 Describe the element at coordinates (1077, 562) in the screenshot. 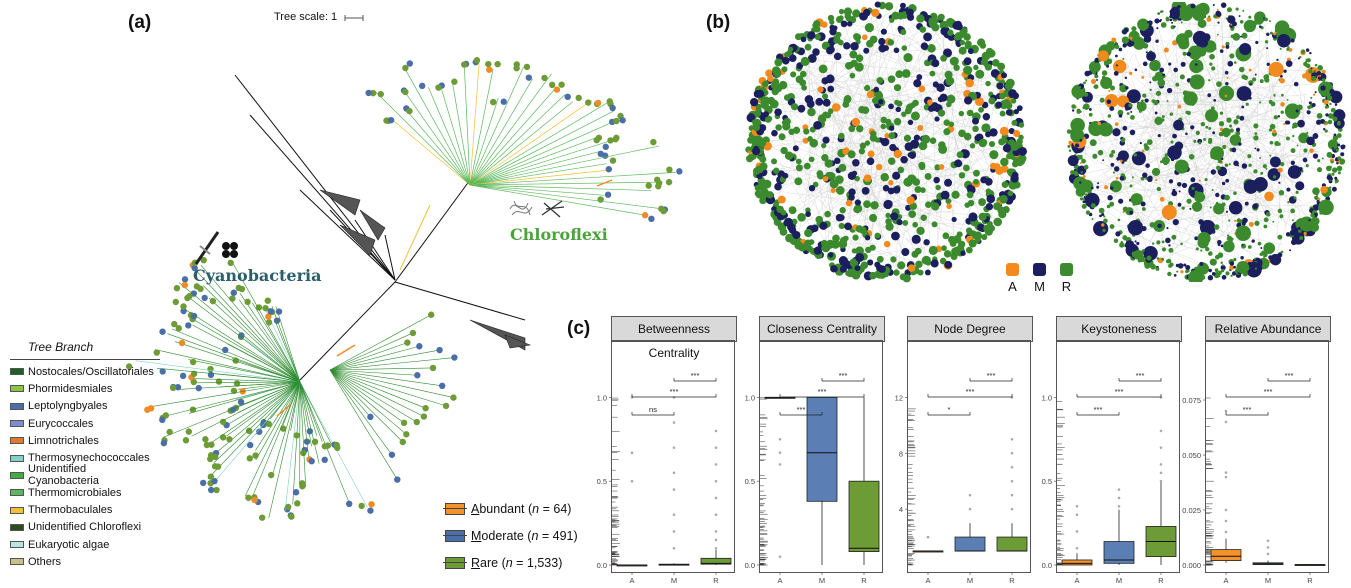

I see `box-iqr` at that location.